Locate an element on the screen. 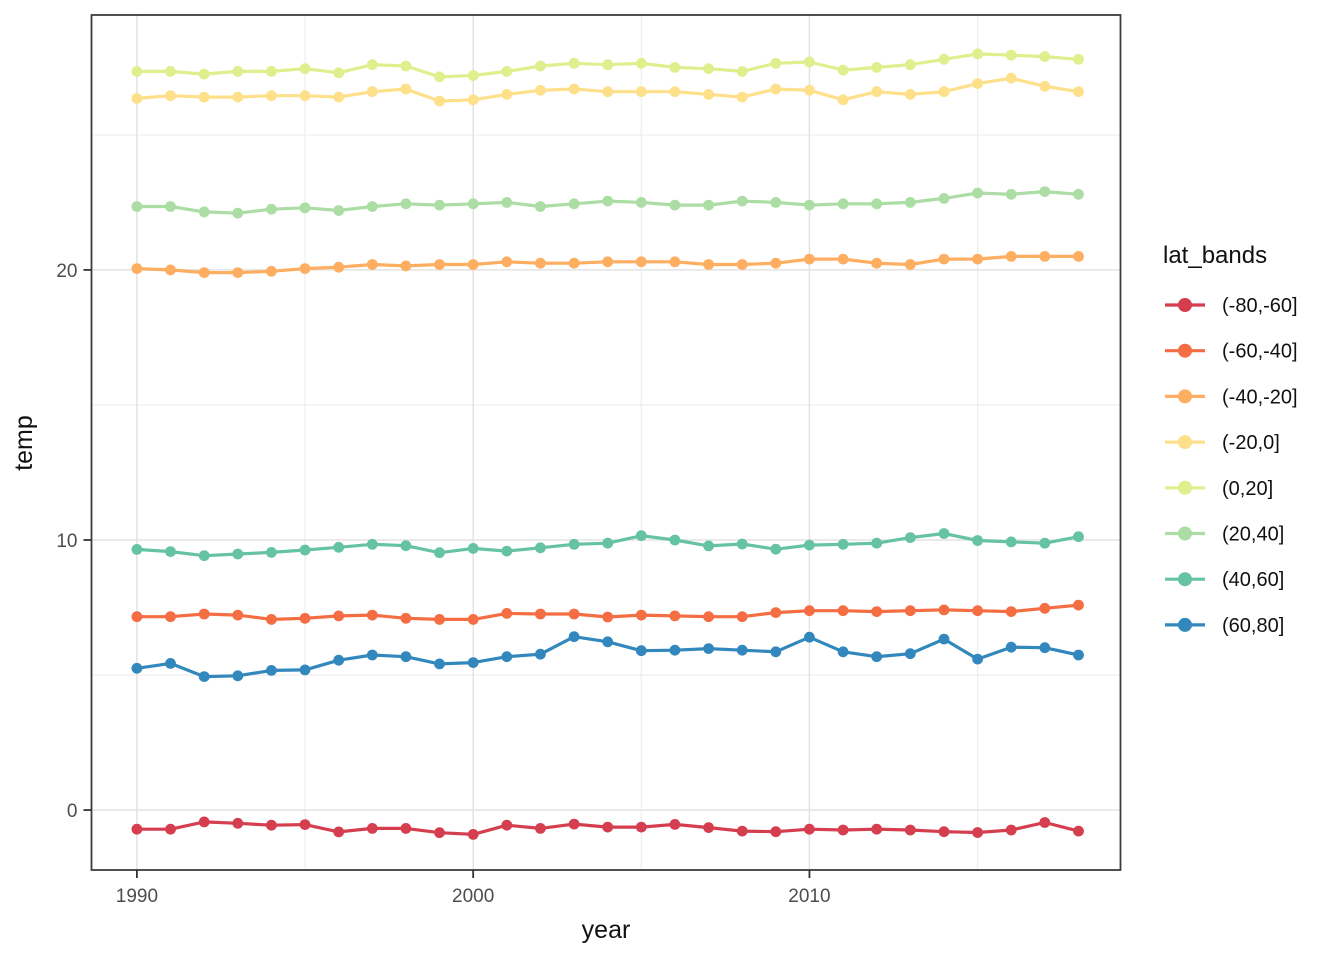 The width and height of the screenshot is (1344, 960). legend-label: (20,40] is located at coordinates (1253, 535).